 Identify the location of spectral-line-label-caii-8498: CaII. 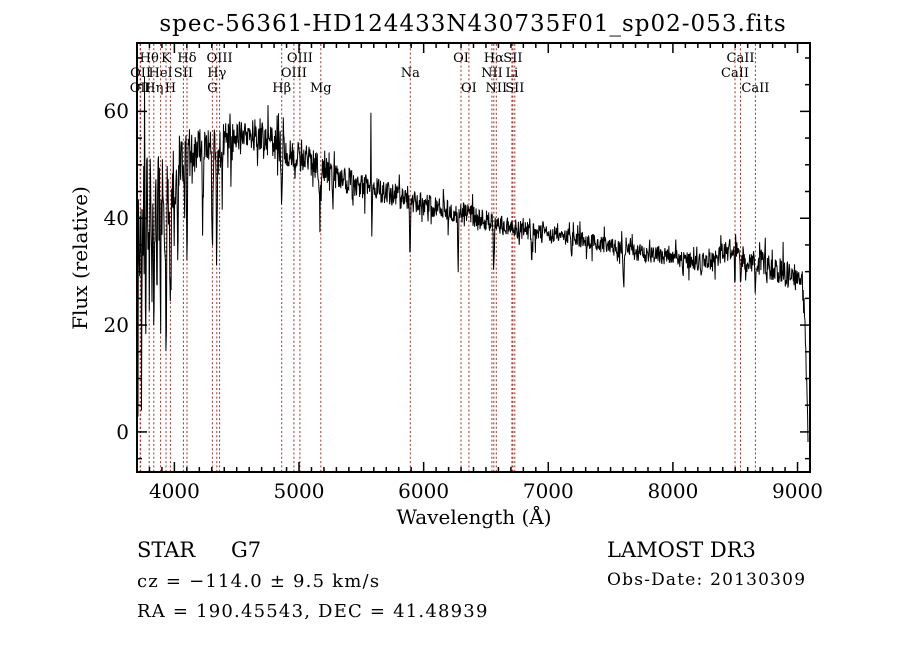
(735, 73).